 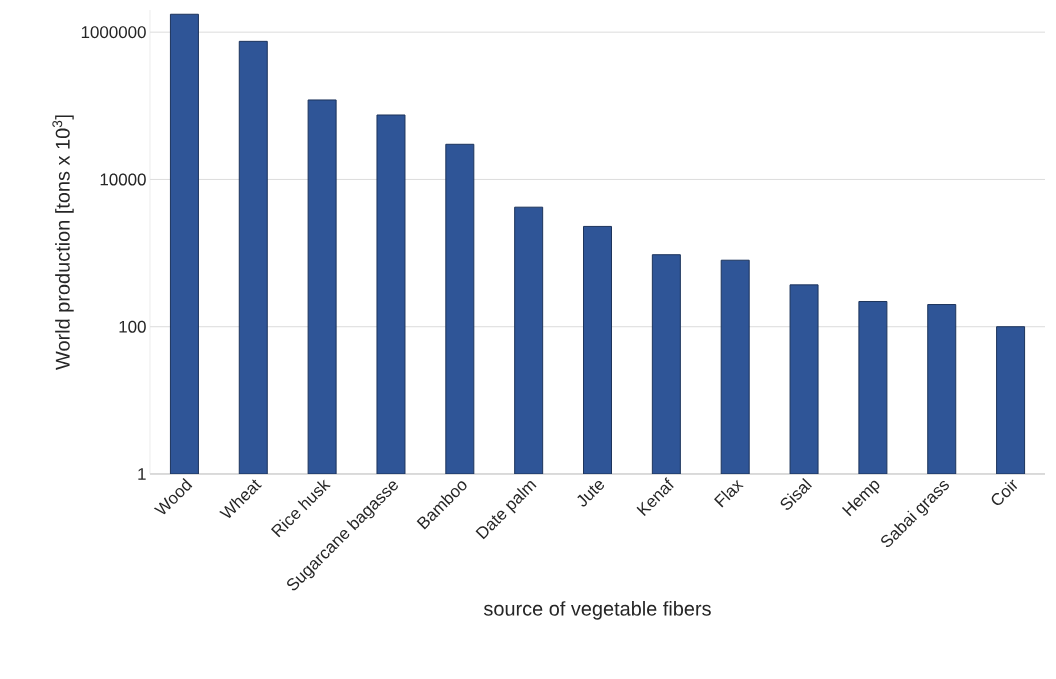 I want to click on x-tick-label: Flax, so click(x=729, y=493).